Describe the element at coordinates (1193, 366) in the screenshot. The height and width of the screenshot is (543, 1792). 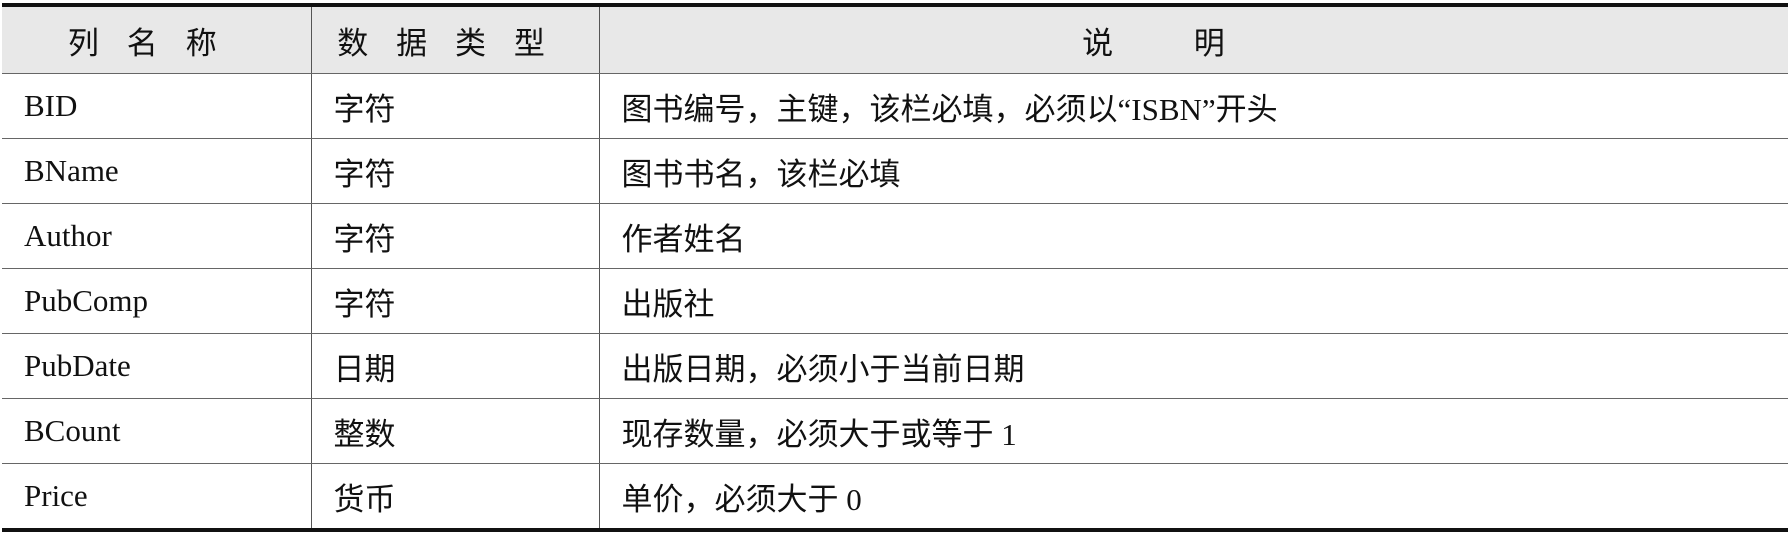
I see `cell-description: 出版日期，必须小于当前日期` at that location.